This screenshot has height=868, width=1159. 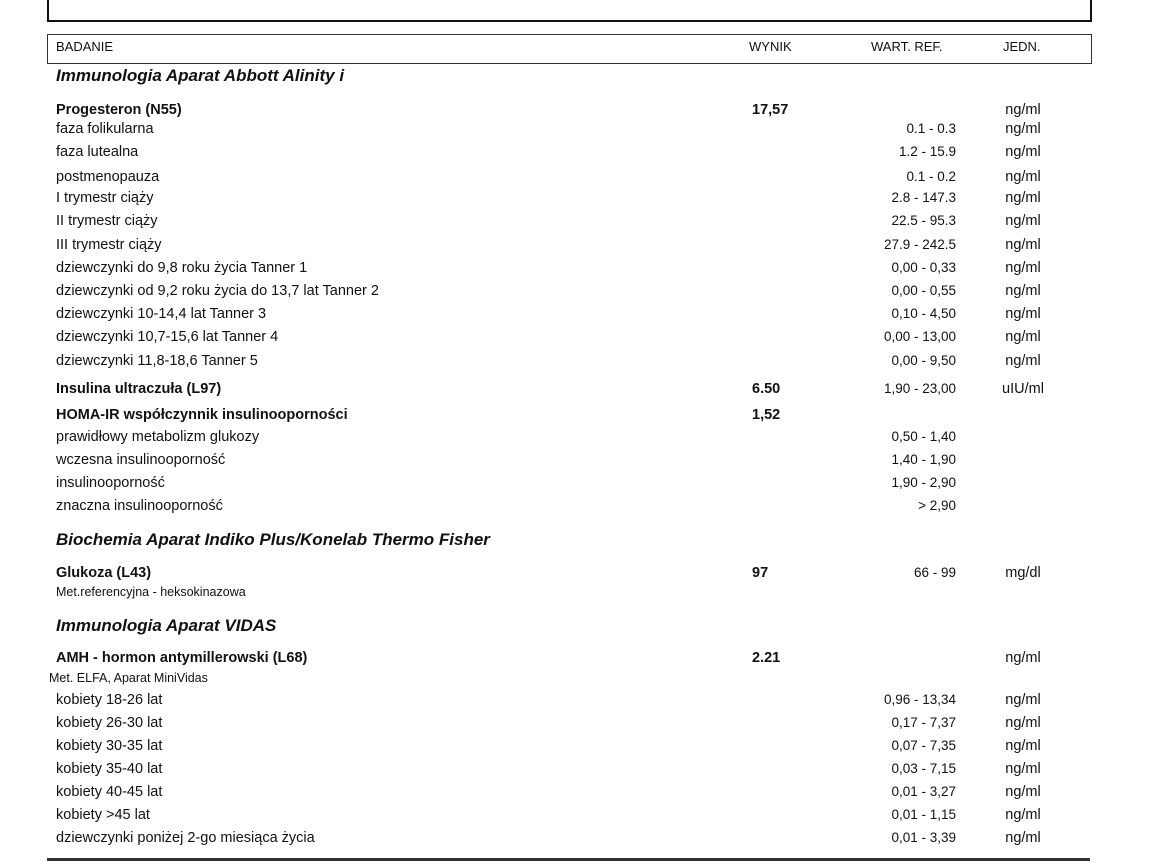 What do you see at coordinates (200, 75) in the screenshot?
I see `row-name: Immunologia Aparat Abbott Alinity i` at bounding box center [200, 75].